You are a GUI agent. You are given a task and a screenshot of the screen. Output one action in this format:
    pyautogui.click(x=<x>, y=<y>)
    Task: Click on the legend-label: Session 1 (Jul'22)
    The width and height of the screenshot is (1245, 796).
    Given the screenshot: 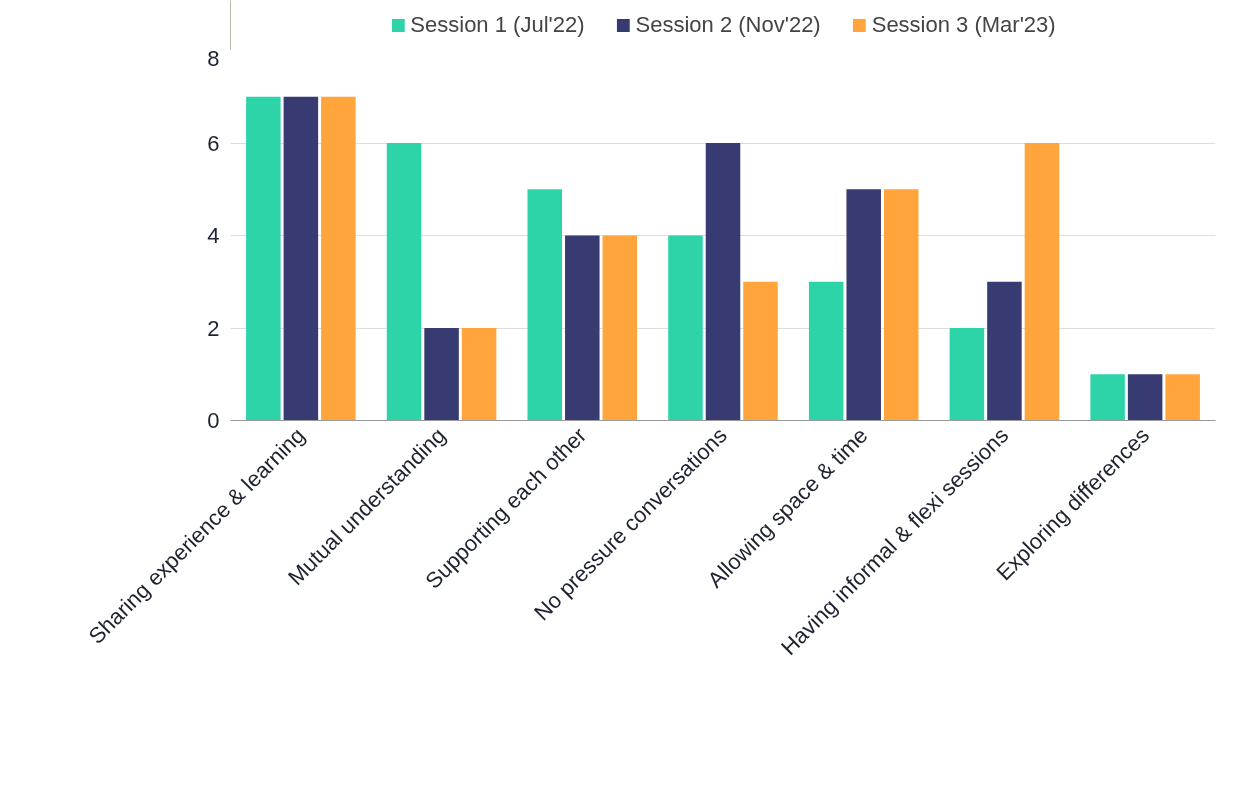 What is the action you would take?
    pyautogui.click(x=497, y=25)
    